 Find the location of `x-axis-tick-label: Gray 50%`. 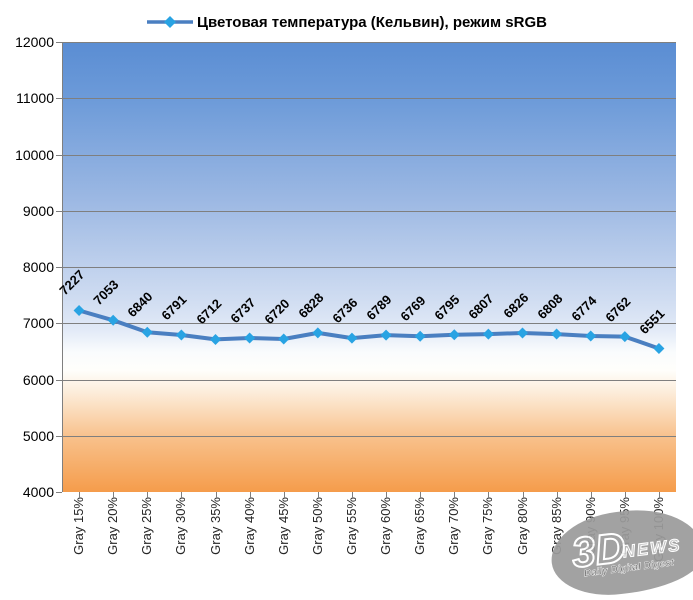

x-axis-tick-label: Gray 50% is located at coordinates (317, 526).